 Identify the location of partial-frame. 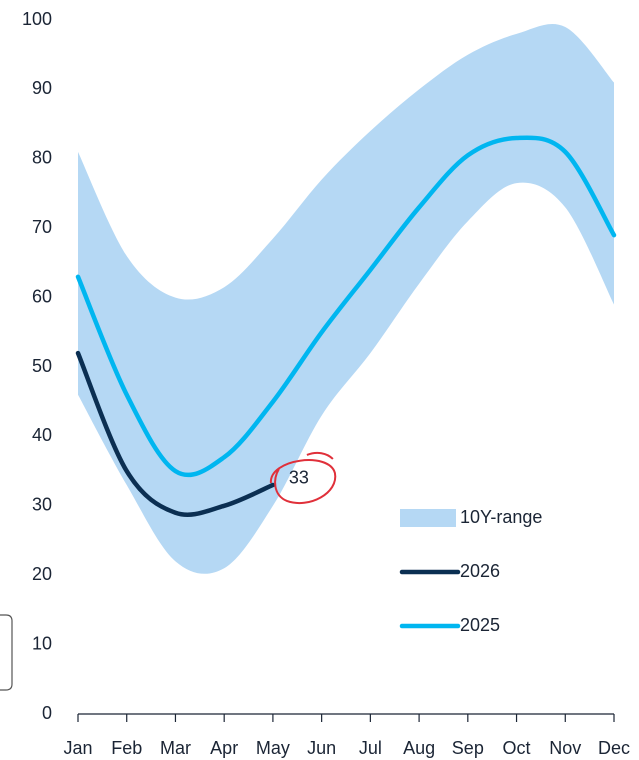
(6, 652).